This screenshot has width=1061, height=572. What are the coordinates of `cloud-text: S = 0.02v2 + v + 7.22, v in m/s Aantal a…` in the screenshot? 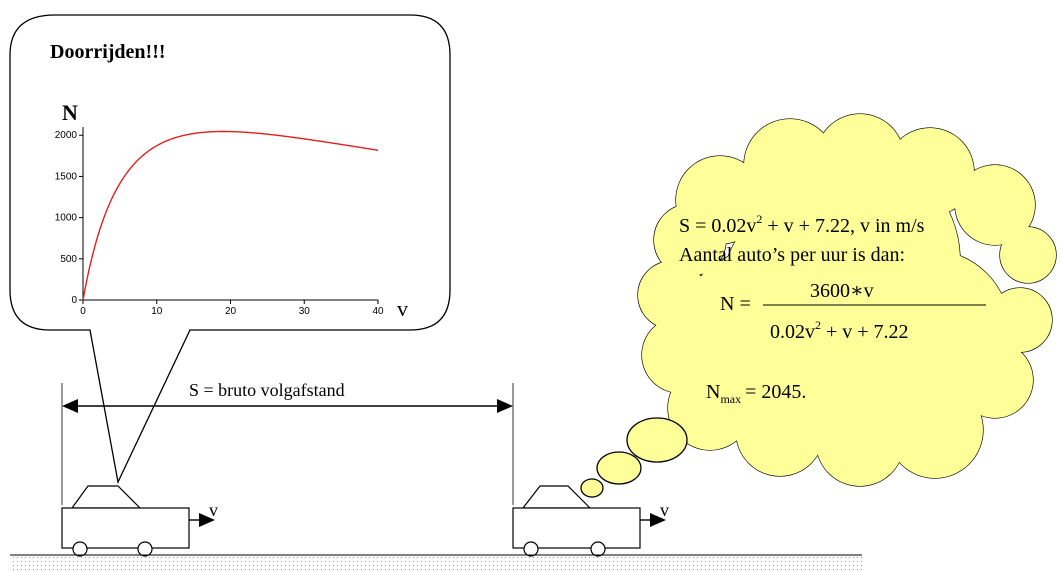 It's located at (832, 309).